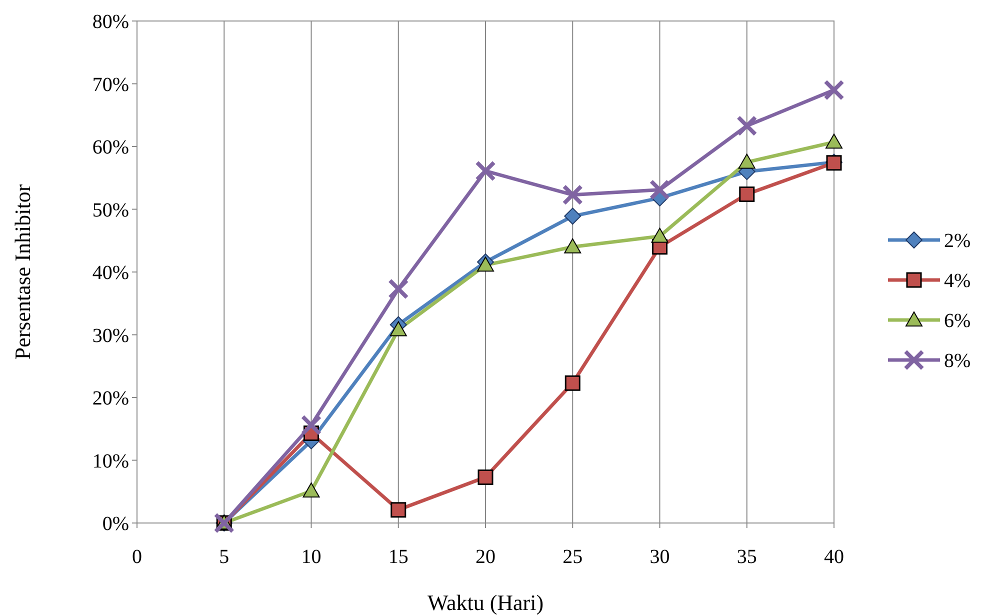 The width and height of the screenshot is (985, 616). What do you see at coordinates (110, 210) in the screenshot?
I see `y-tick-label: 50%` at bounding box center [110, 210].